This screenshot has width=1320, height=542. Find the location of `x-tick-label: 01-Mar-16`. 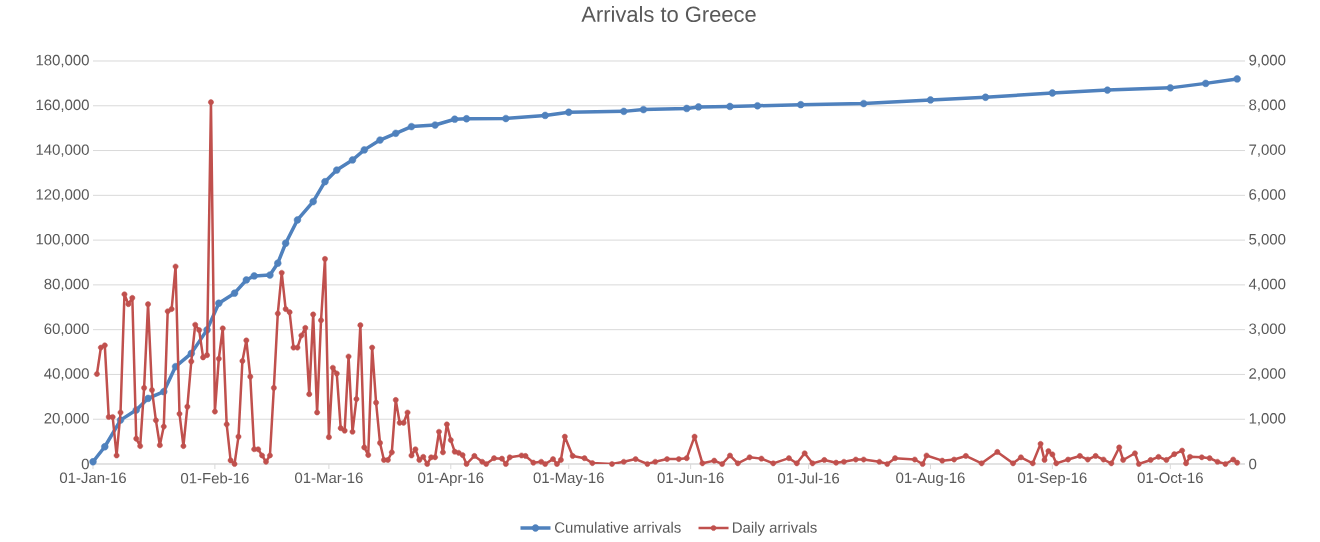

x-tick-label: 01-Mar-16 is located at coordinates (329, 478).